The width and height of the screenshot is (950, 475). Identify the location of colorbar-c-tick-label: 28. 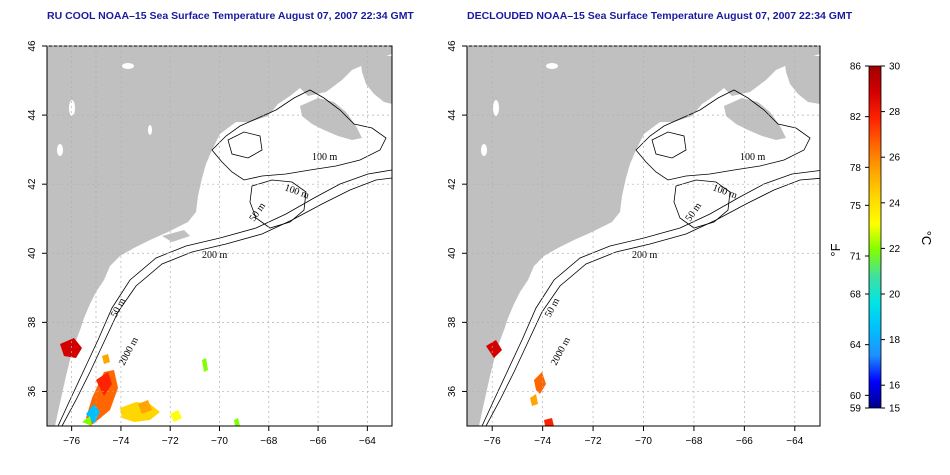
(895, 112).